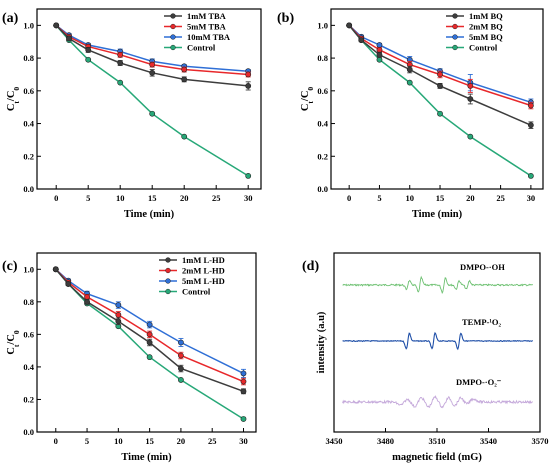  What do you see at coordinates (203, 271) in the screenshot?
I see `legend-label: 2mM L-HD` at bounding box center [203, 271].